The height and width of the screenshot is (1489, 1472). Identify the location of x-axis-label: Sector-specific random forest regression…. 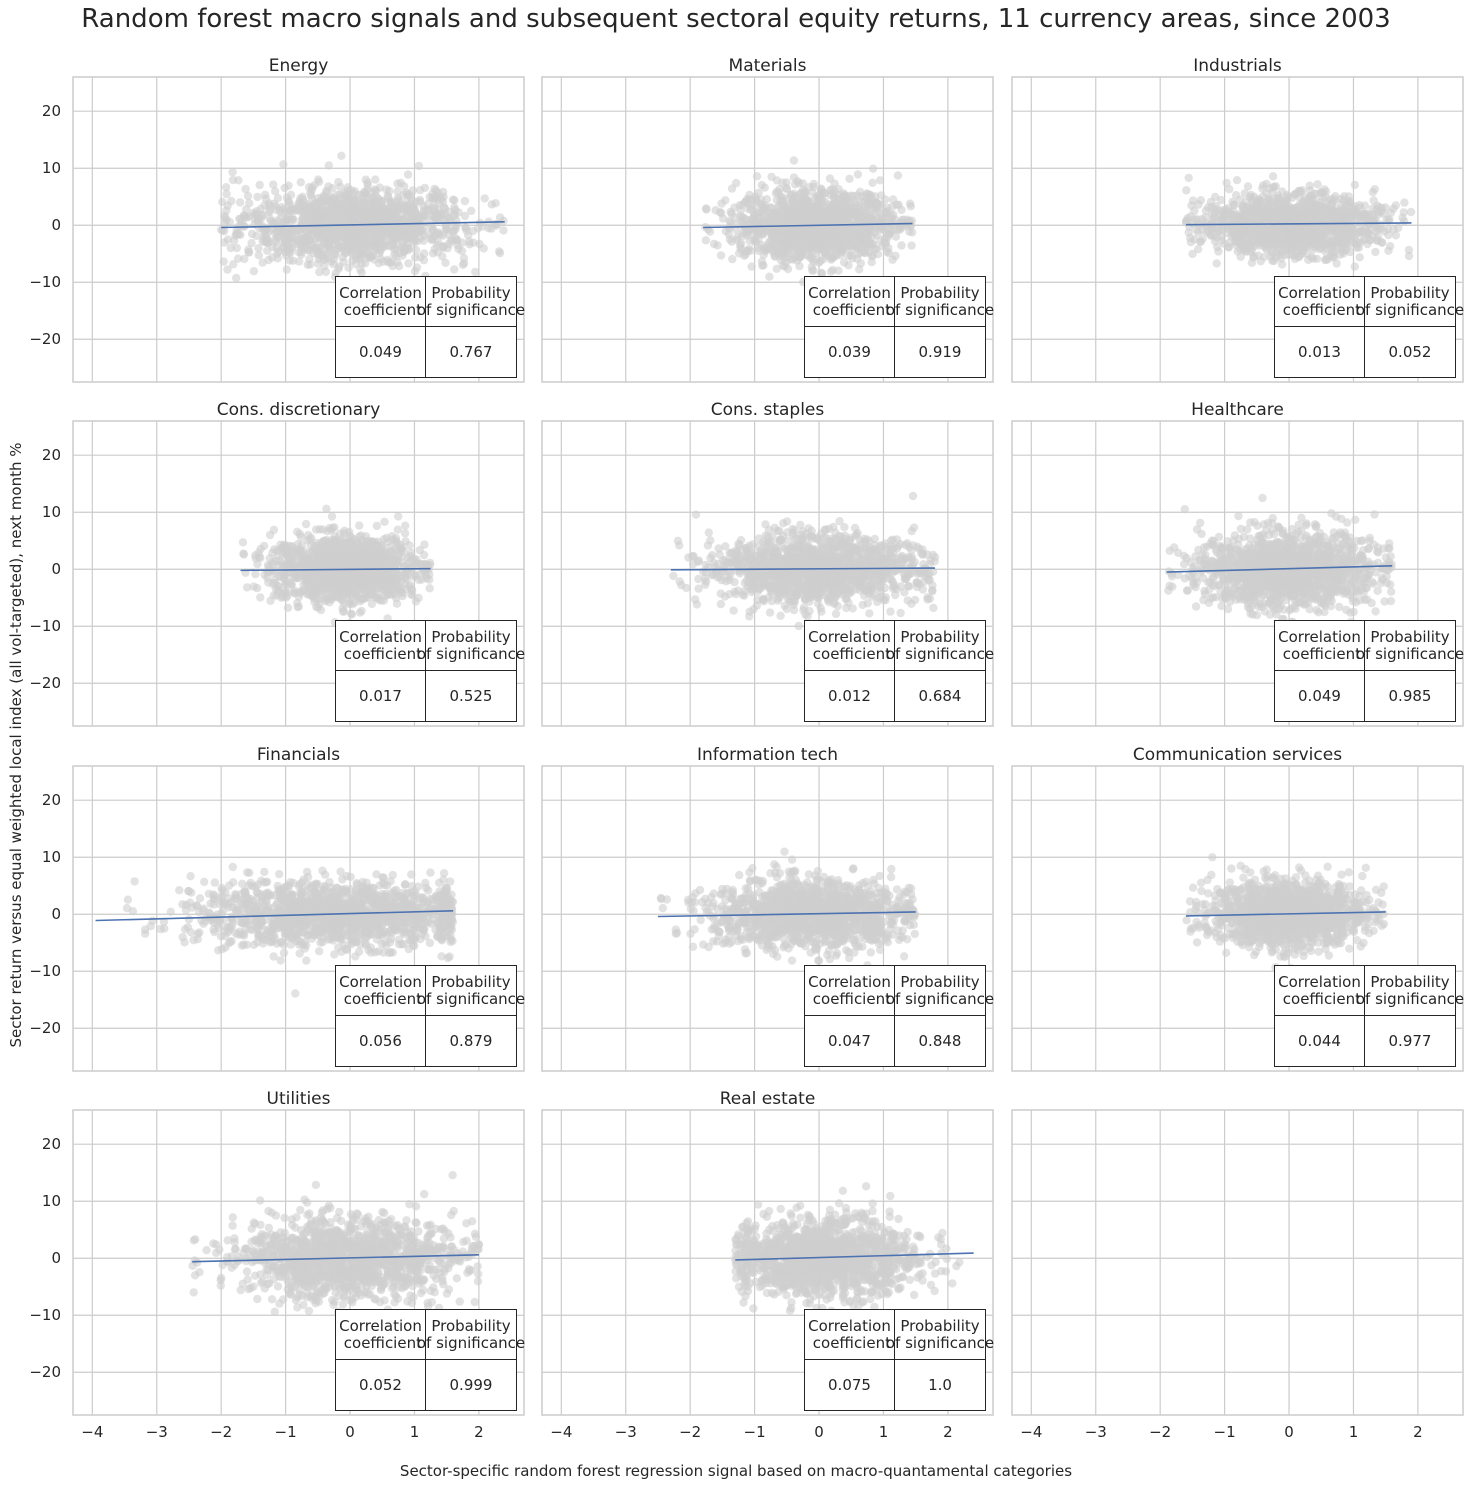
(736, 1471).